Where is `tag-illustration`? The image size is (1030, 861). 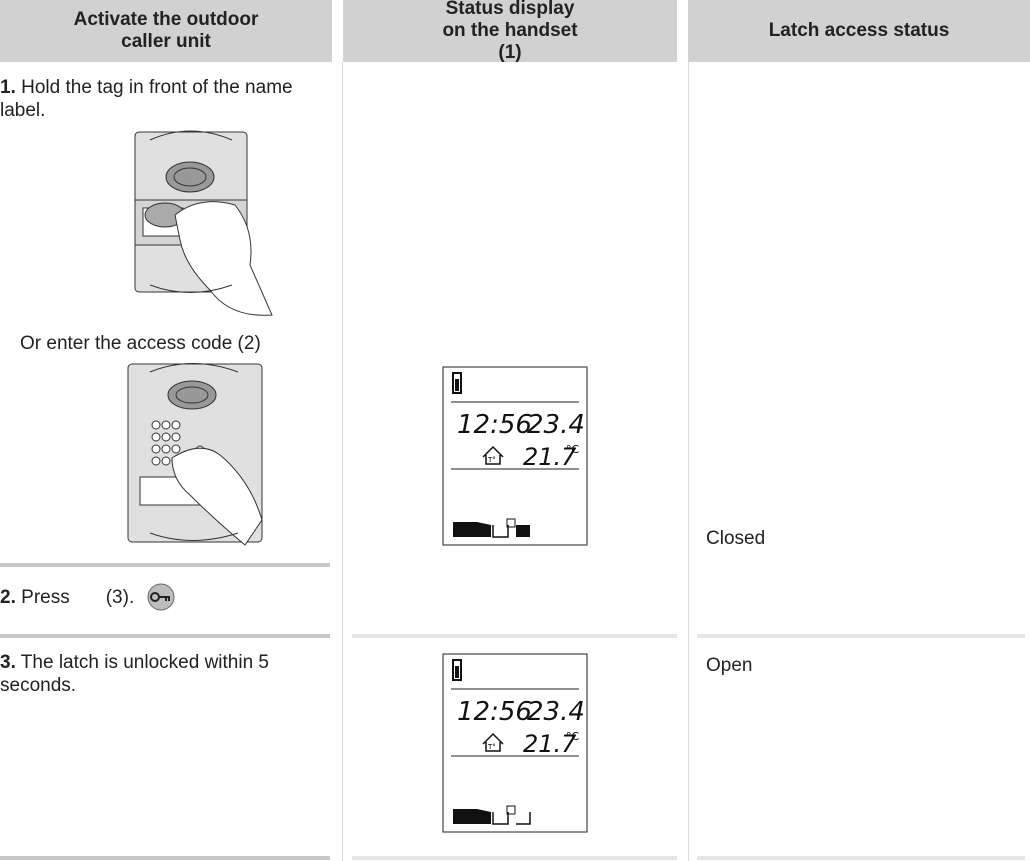 tag-illustration is located at coordinates (203, 223).